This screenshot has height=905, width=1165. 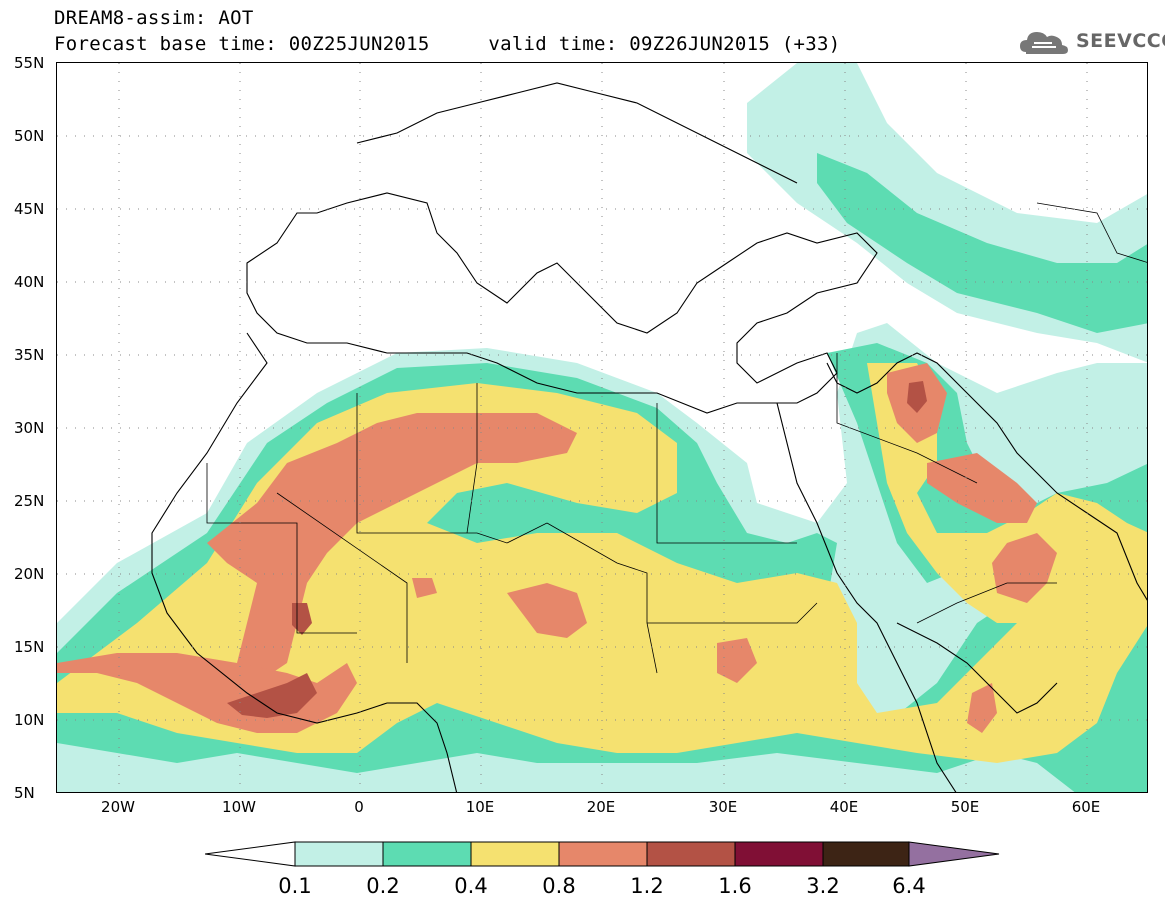 I want to click on lon-label-0: 0, so click(x=359, y=807).